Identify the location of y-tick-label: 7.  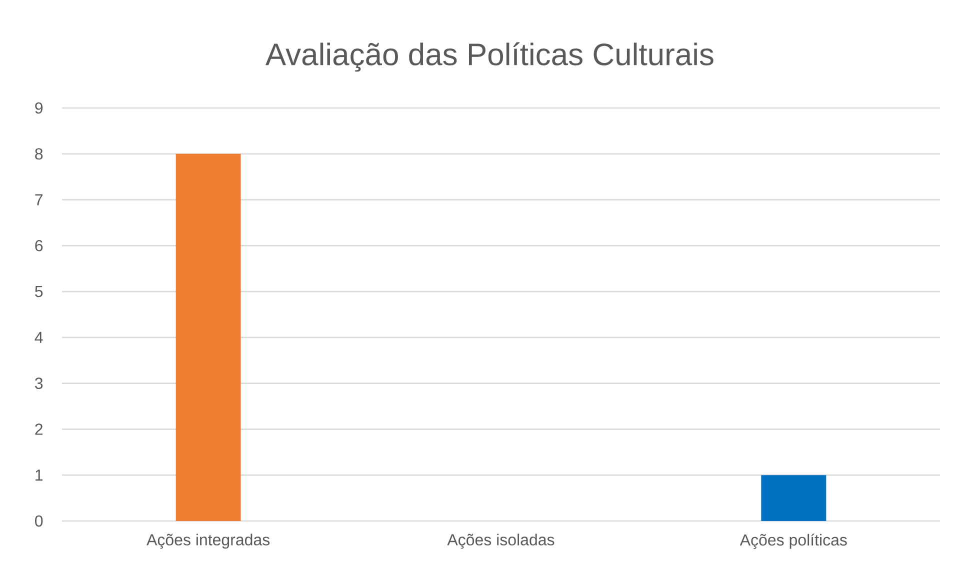
(38, 200).